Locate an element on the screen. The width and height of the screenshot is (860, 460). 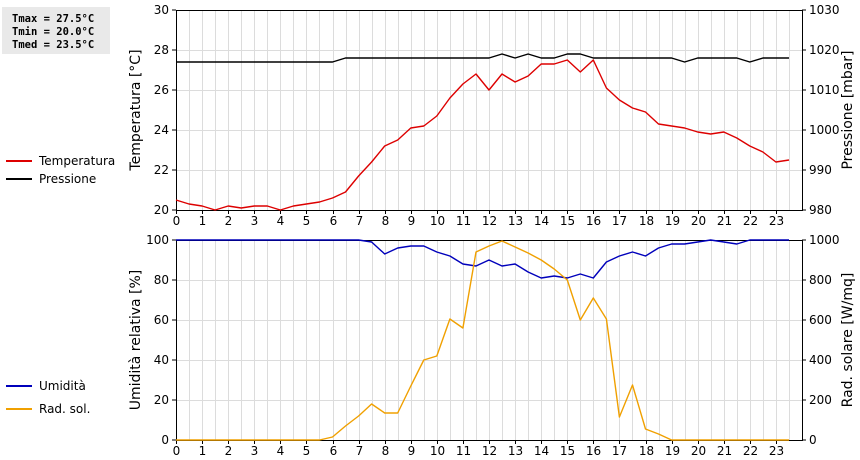
y-right-tick-label: 400 is located at coordinates (820, 360).